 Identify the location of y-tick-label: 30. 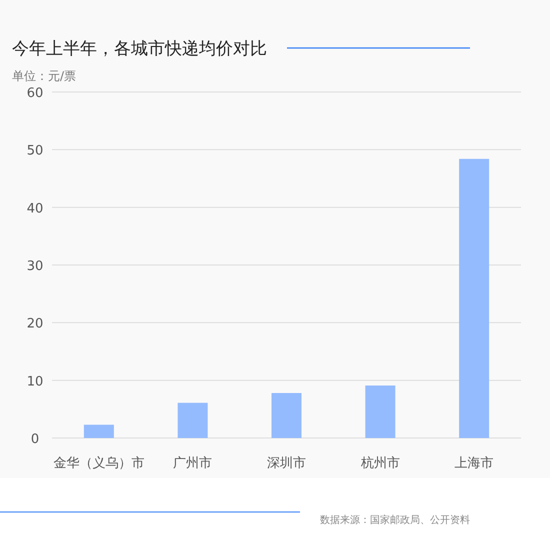
(35, 266).